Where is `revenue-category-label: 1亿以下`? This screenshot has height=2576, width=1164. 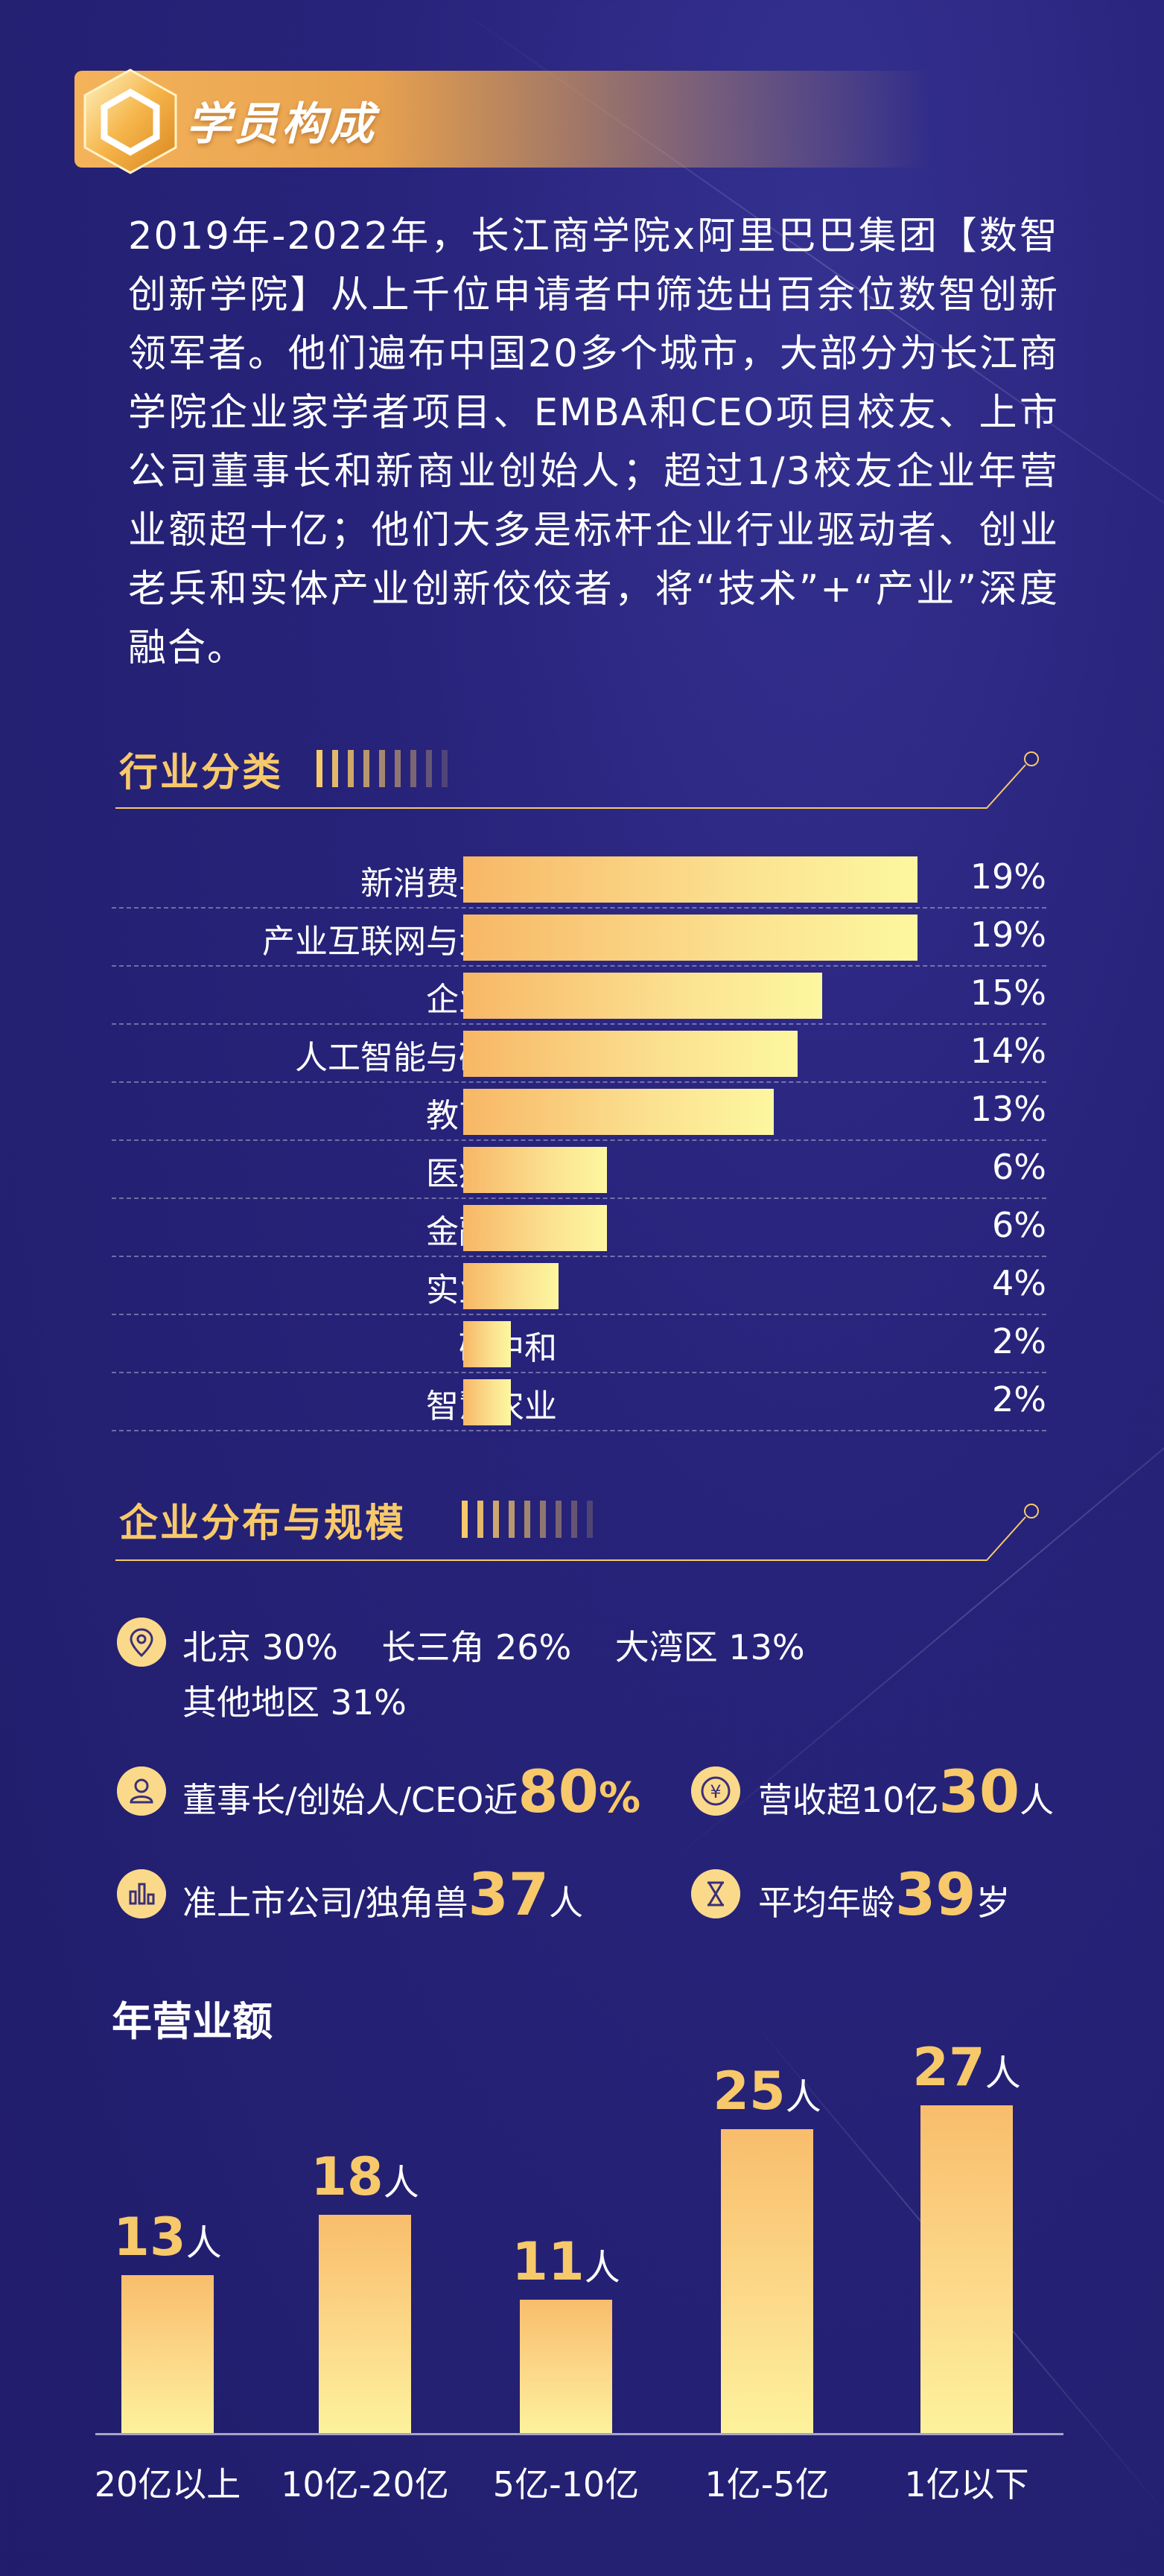
revenue-category-label: 1亿以下 is located at coordinates (966, 2484).